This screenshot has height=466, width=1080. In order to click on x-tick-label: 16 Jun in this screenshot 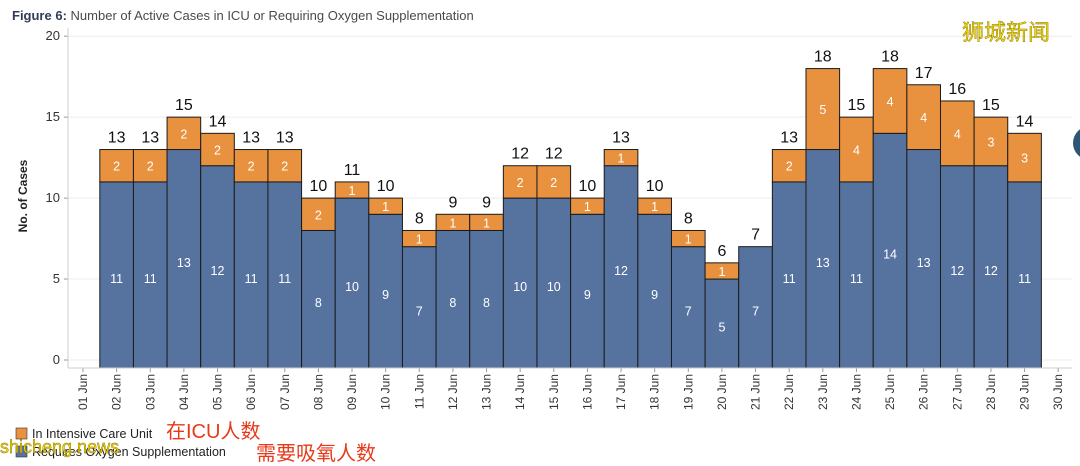, I will do `click(587, 392)`.